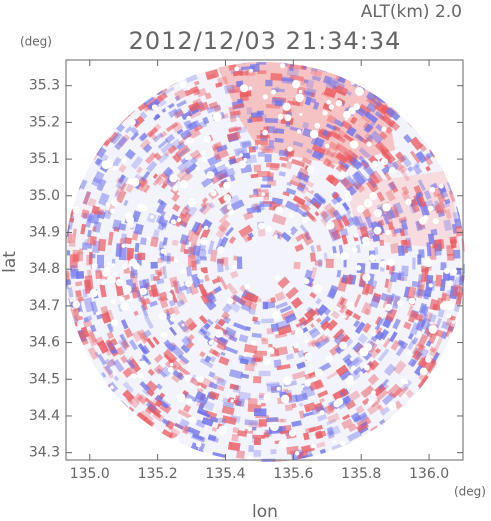  I want to click on y-tick-label: 35.3, so click(44, 86).